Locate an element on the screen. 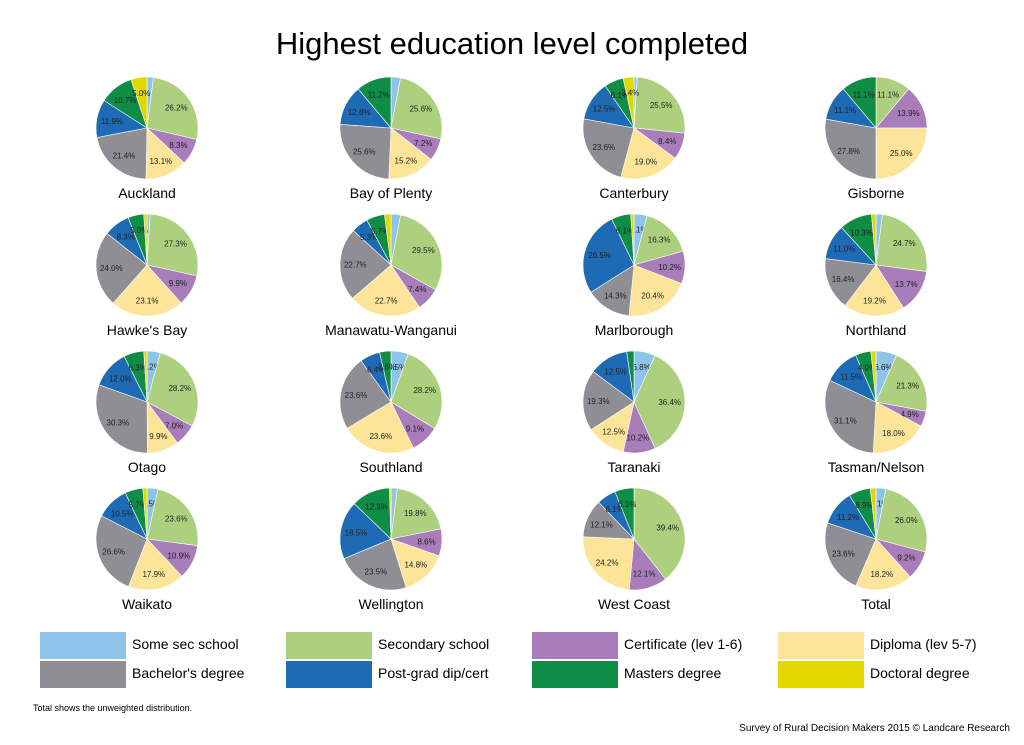 The height and width of the screenshot is (745, 1024). data-label: 11.5% is located at coordinates (851, 376).